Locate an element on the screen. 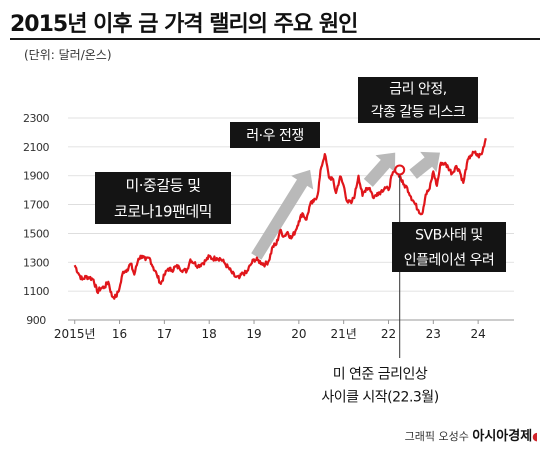  credit: 그래픽 오성수 아시아경제◖ is located at coordinates (471, 434).